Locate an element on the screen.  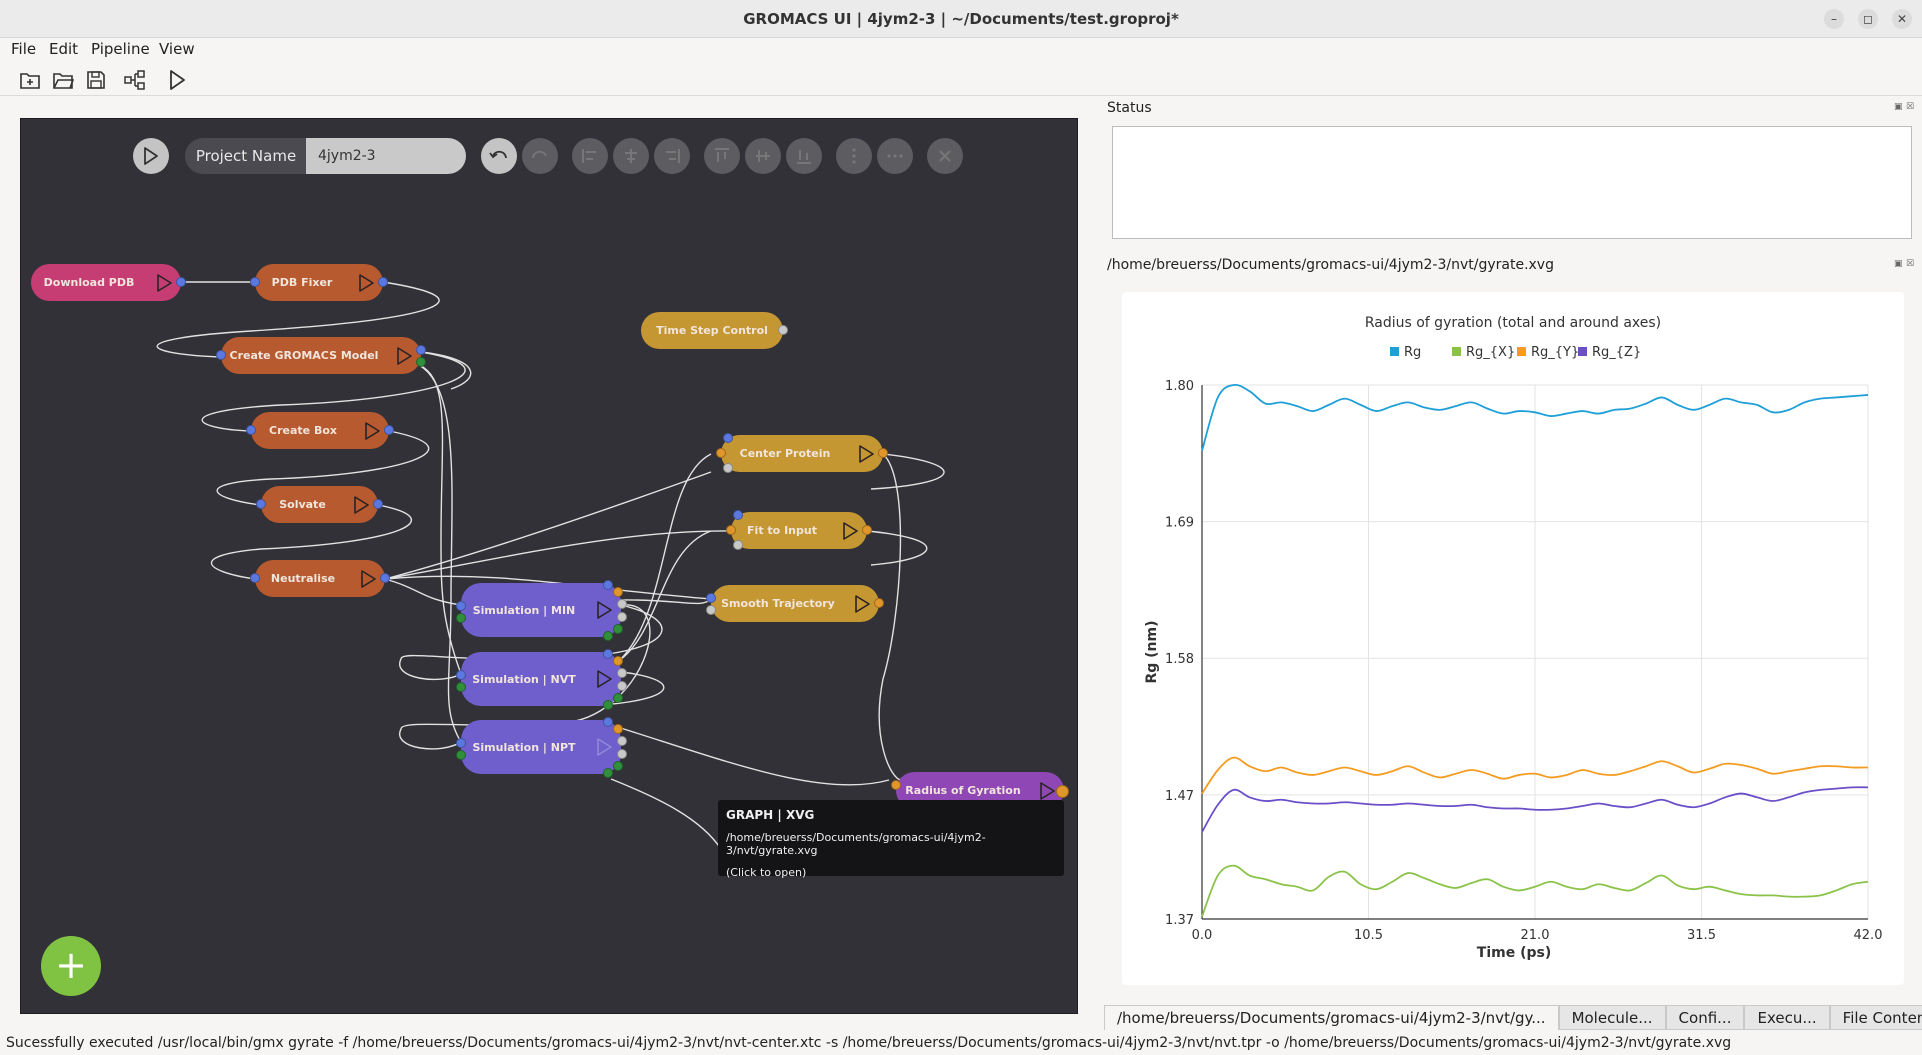
legend-label: Rg_{X} is located at coordinates (1490, 352).